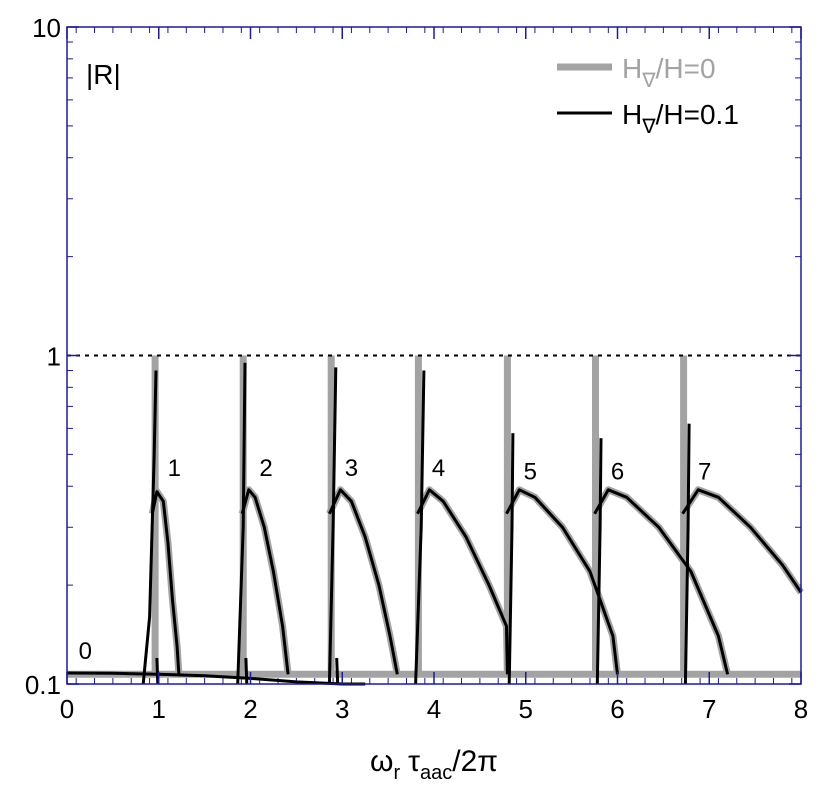 The height and width of the screenshot is (789, 830). I want to click on legend-hv01-sub: ∇, so click(648, 127).